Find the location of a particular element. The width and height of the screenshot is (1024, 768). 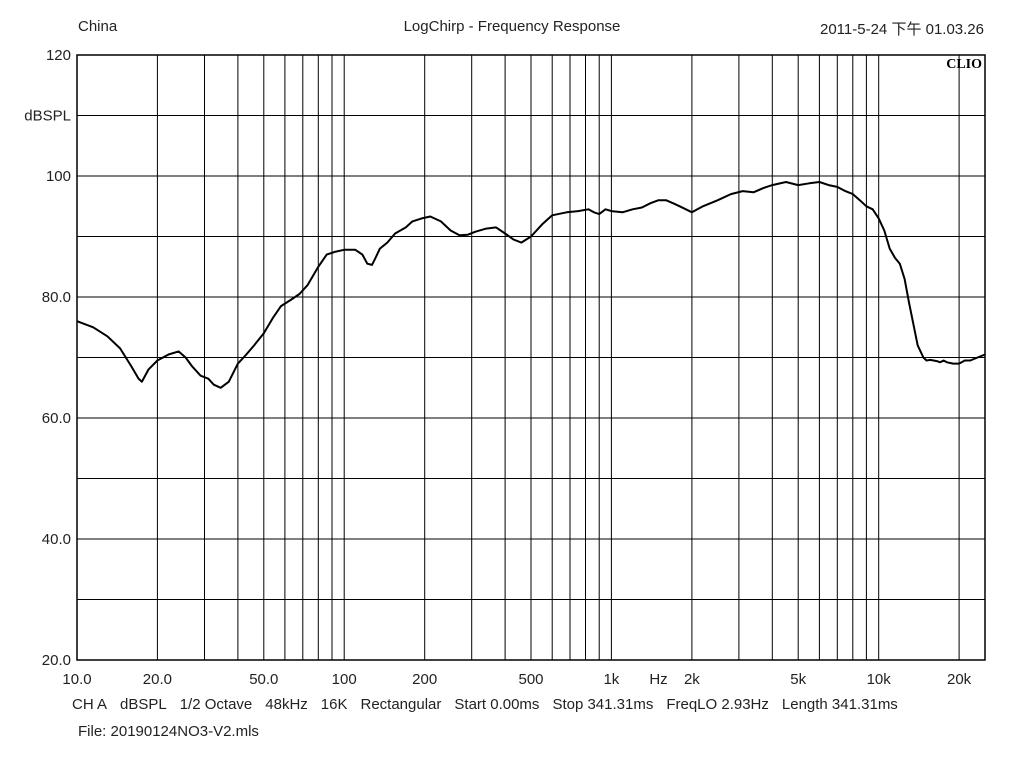

y-tick-label: 80.0 is located at coordinates (56, 297).